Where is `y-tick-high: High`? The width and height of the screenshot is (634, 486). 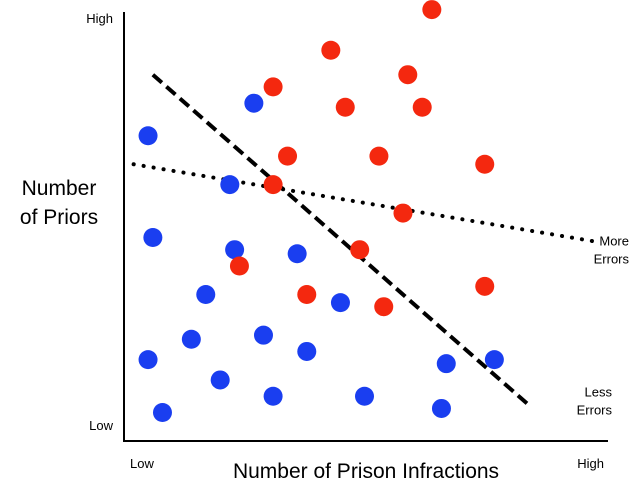 y-tick-high: High is located at coordinates (99, 18).